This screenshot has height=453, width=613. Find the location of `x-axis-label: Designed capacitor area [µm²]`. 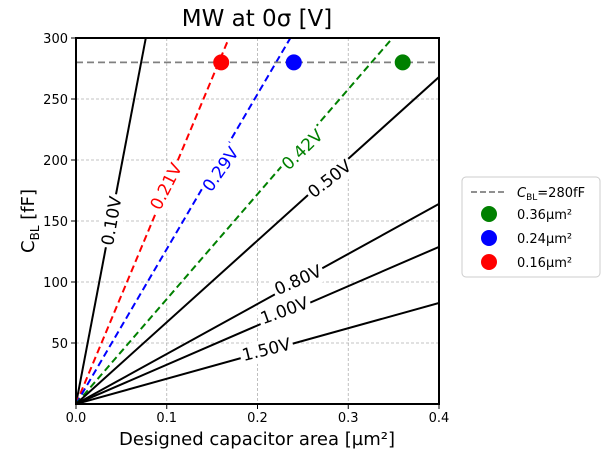

x-axis-label: Designed capacitor area [µm²] is located at coordinates (257, 439).